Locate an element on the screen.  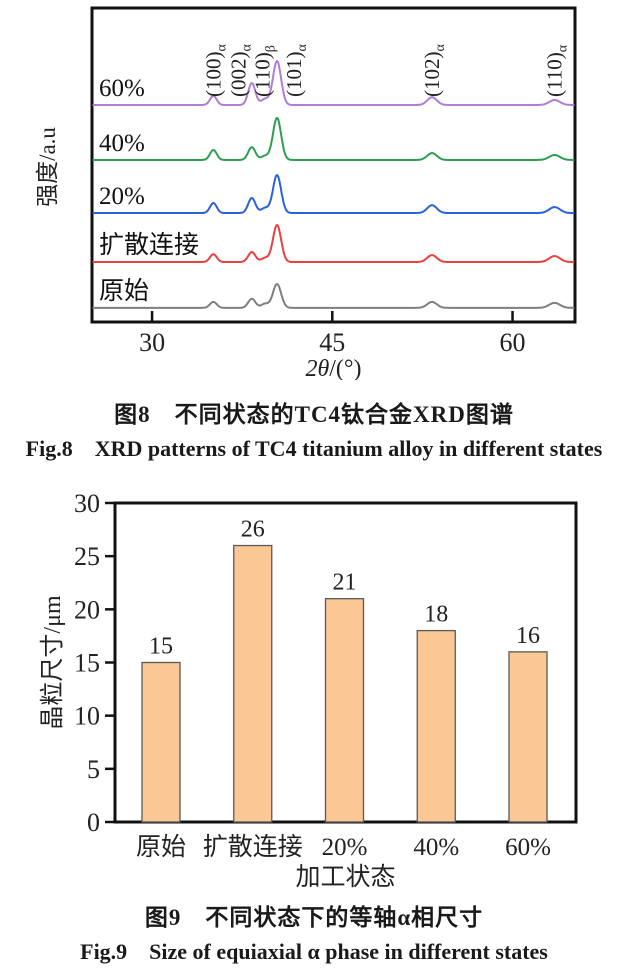
xrd-peak-label-4: (102)α is located at coordinates (434, 71).